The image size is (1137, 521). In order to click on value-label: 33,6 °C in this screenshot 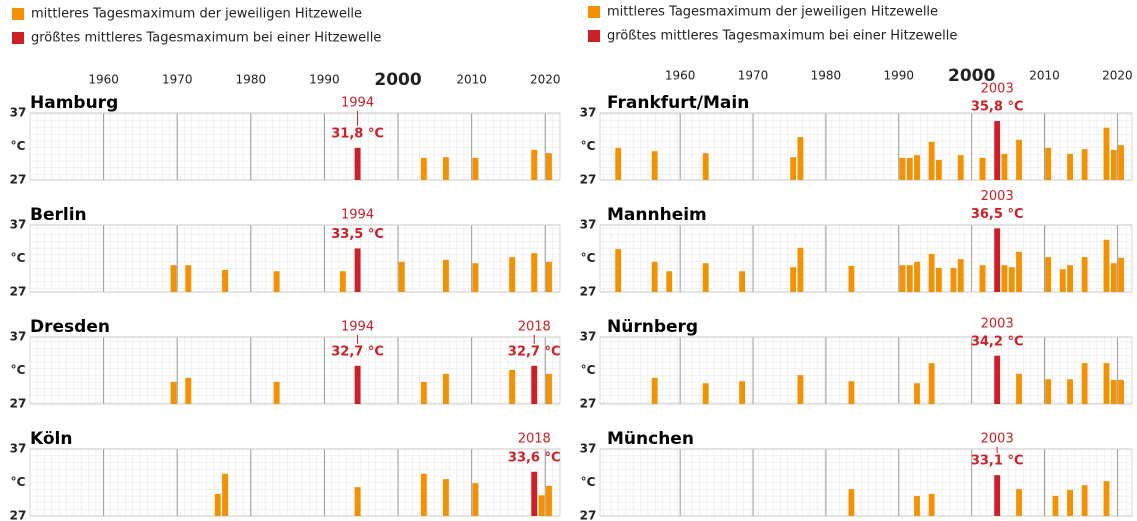, I will do `click(534, 457)`.